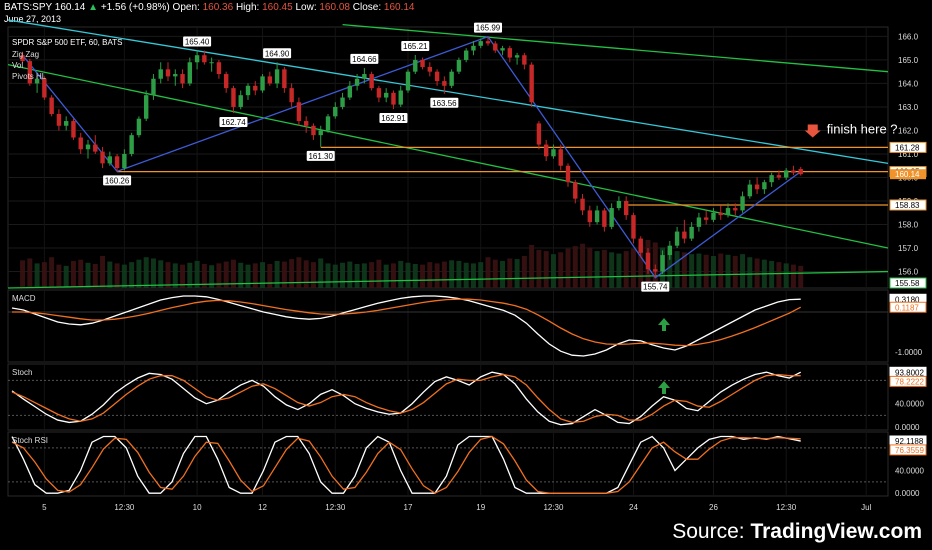 The image size is (932, 550). I want to click on pivot-label: 162.91, so click(393, 118).